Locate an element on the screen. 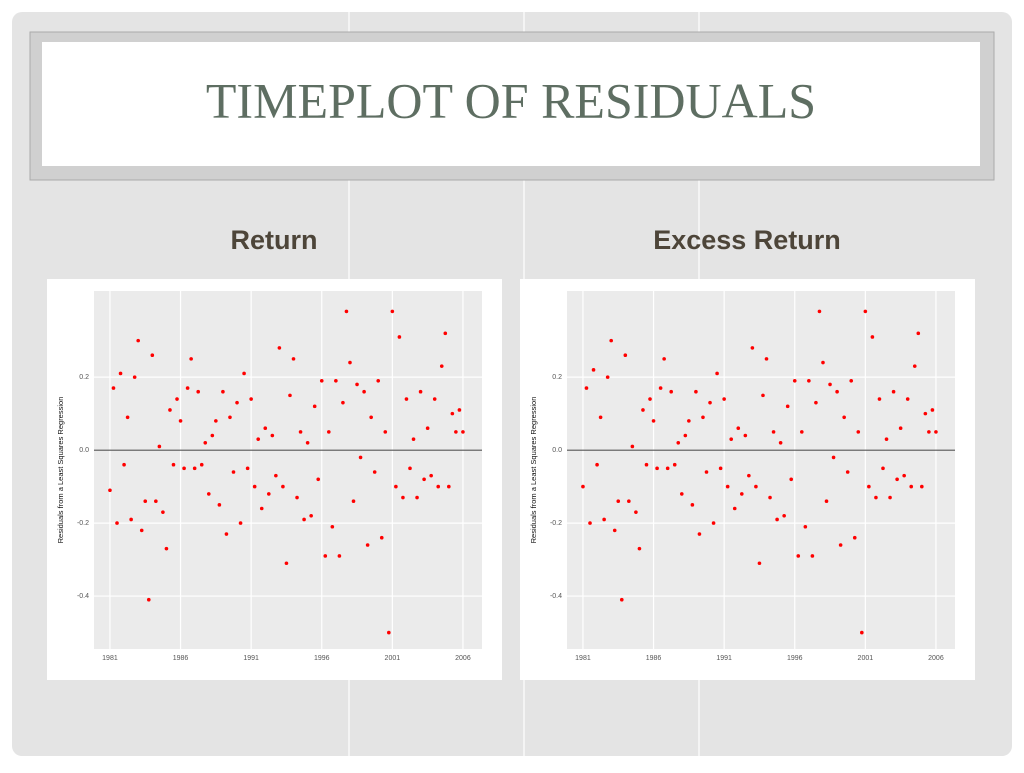  x-tick-label: 2001 is located at coordinates (866, 658).